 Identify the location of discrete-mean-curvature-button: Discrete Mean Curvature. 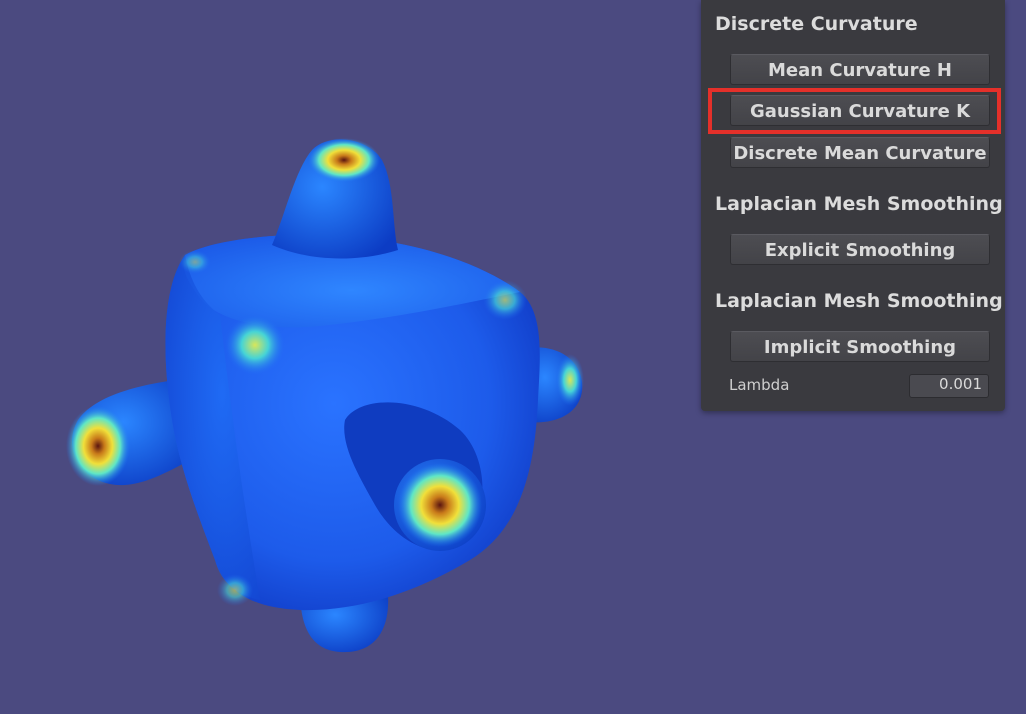
(860, 152).